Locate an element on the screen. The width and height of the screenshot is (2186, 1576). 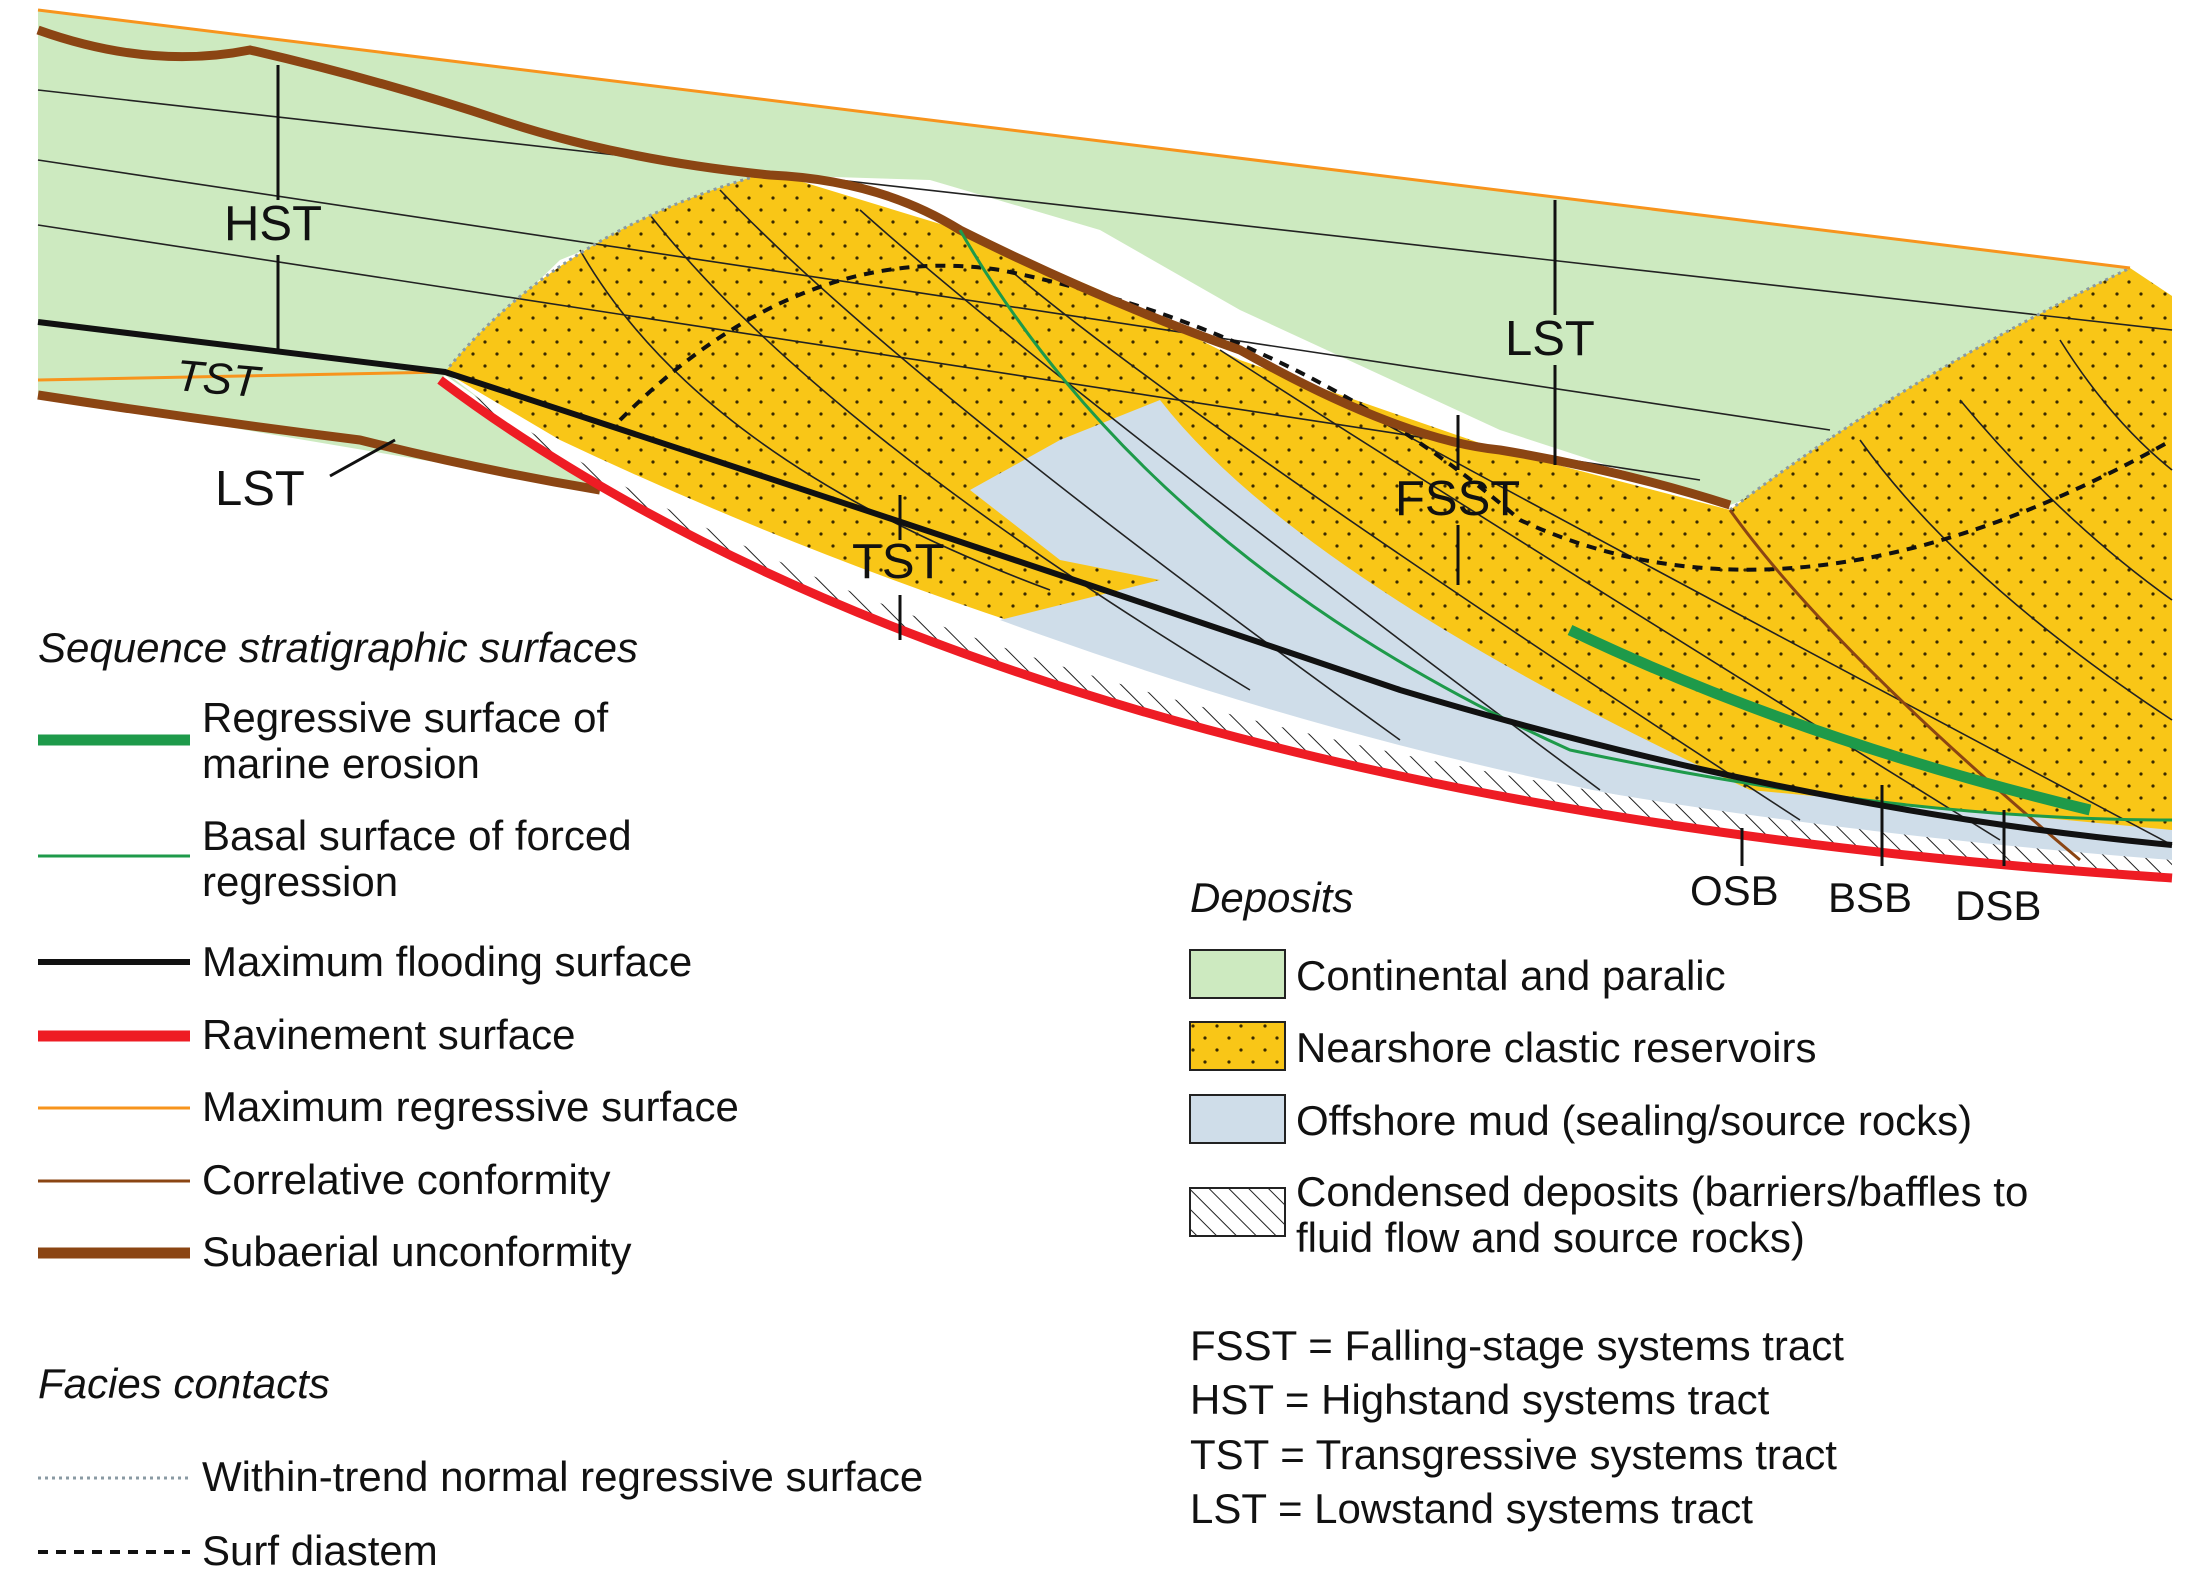
correlative-conformity-line is located at coordinates (1904, 685).